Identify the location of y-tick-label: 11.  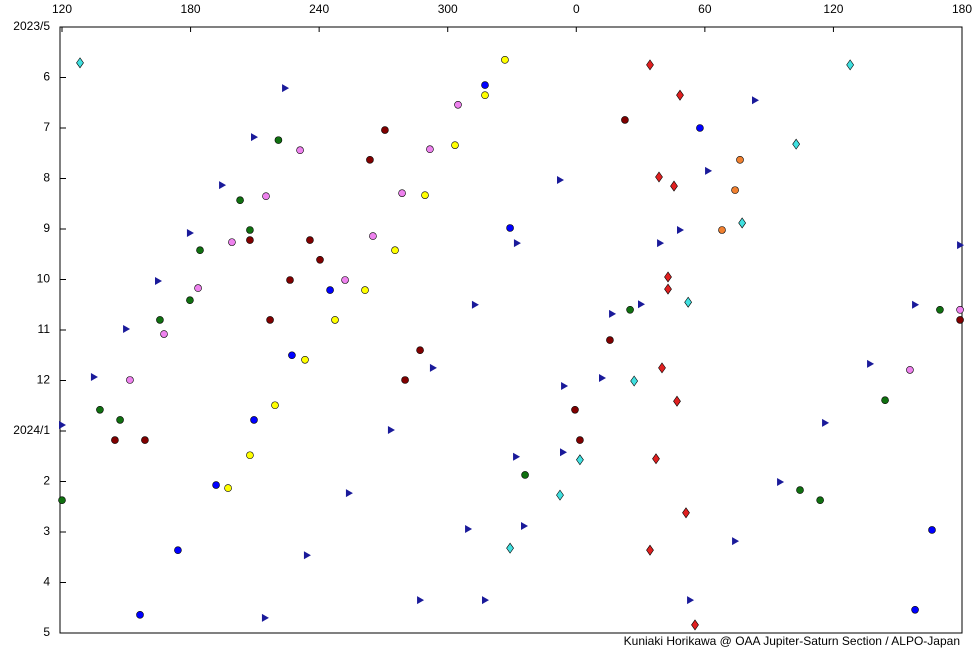
(44, 329).